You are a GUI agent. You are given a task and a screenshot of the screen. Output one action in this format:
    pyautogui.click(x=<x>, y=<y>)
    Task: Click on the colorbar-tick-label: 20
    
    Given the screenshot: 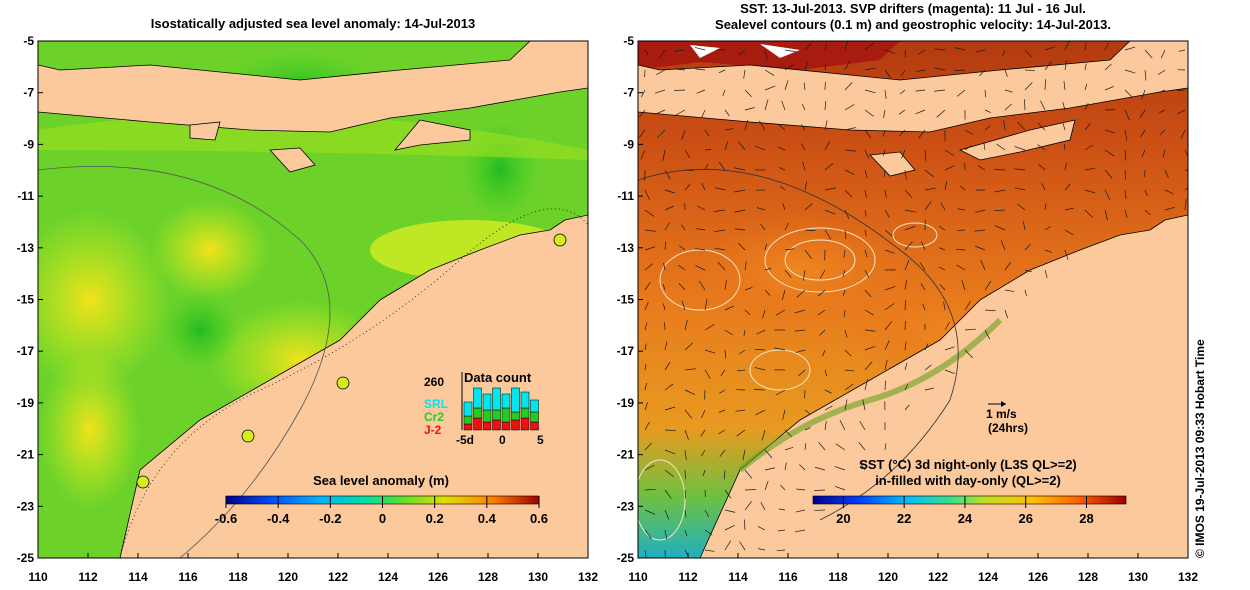 What is the action you would take?
    pyautogui.click(x=843, y=518)
    